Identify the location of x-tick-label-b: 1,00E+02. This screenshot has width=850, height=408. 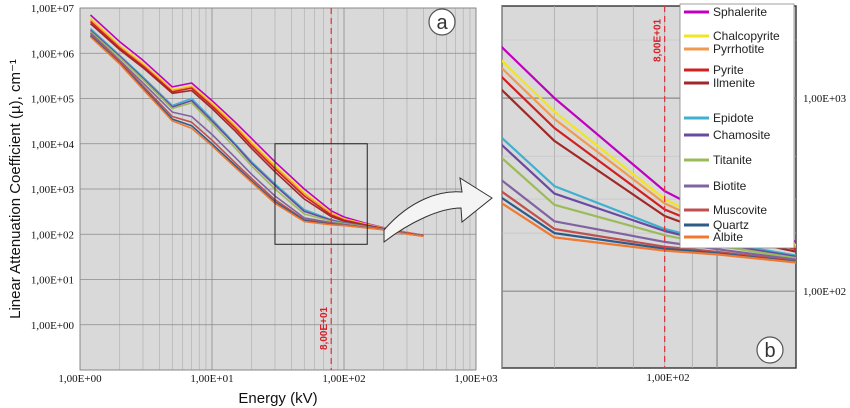
(667, 378).